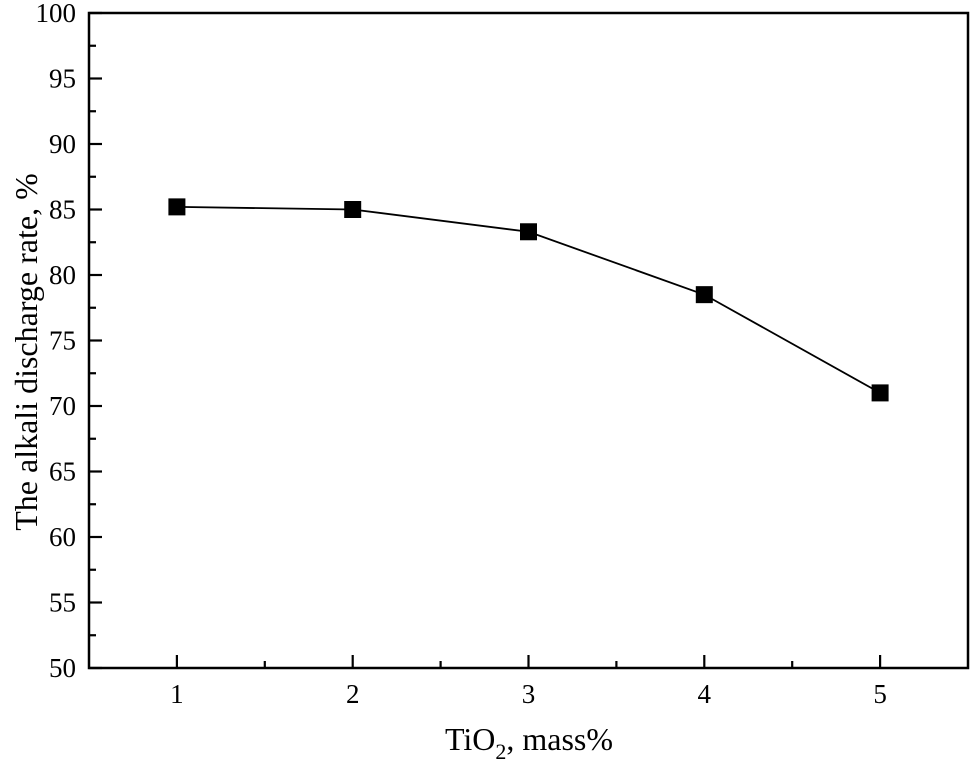  What do you see at coordinates (705, 694) in the screenshot?
I see `x-tick-label: 4` at bounding box center [705, 694].